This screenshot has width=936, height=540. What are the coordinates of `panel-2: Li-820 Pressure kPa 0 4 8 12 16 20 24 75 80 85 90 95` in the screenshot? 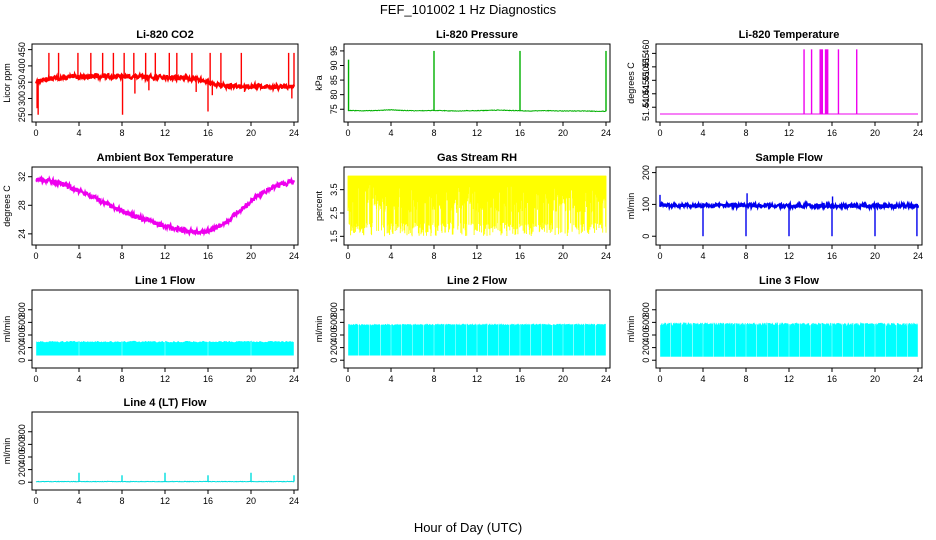 It's located at (462, 83).